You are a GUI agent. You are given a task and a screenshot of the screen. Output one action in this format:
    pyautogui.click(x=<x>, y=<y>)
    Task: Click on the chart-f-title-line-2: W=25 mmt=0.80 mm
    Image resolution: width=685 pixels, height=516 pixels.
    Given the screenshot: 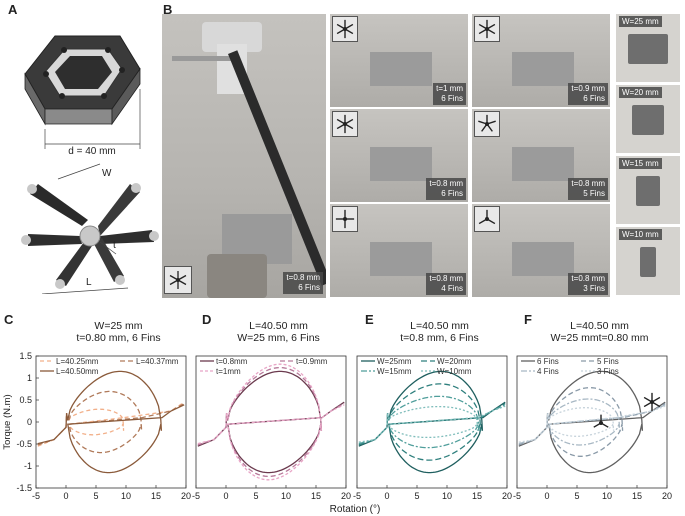 What is the action you would take?
    pyautogui.click(x=599, y=338)
    